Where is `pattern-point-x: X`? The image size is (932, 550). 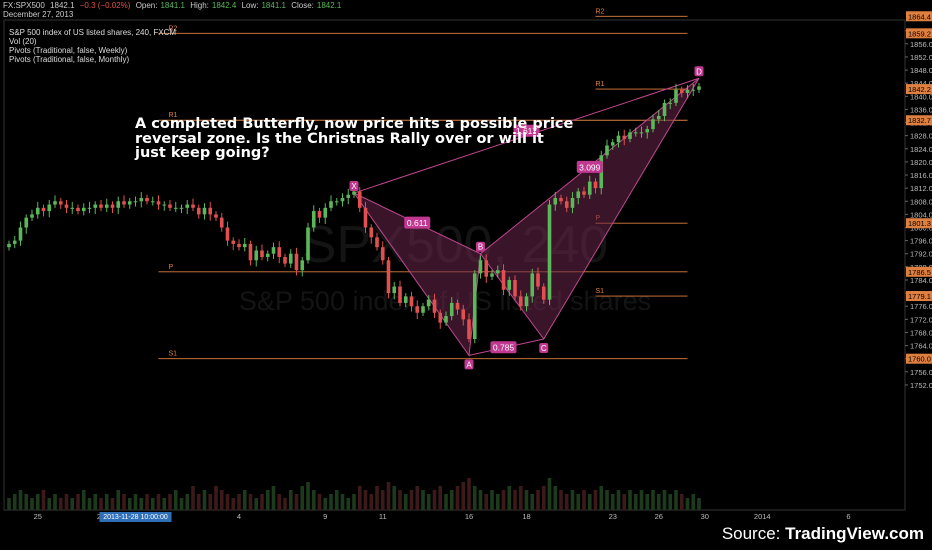
pattern-point-x: X is located at coordinates (354, 186).